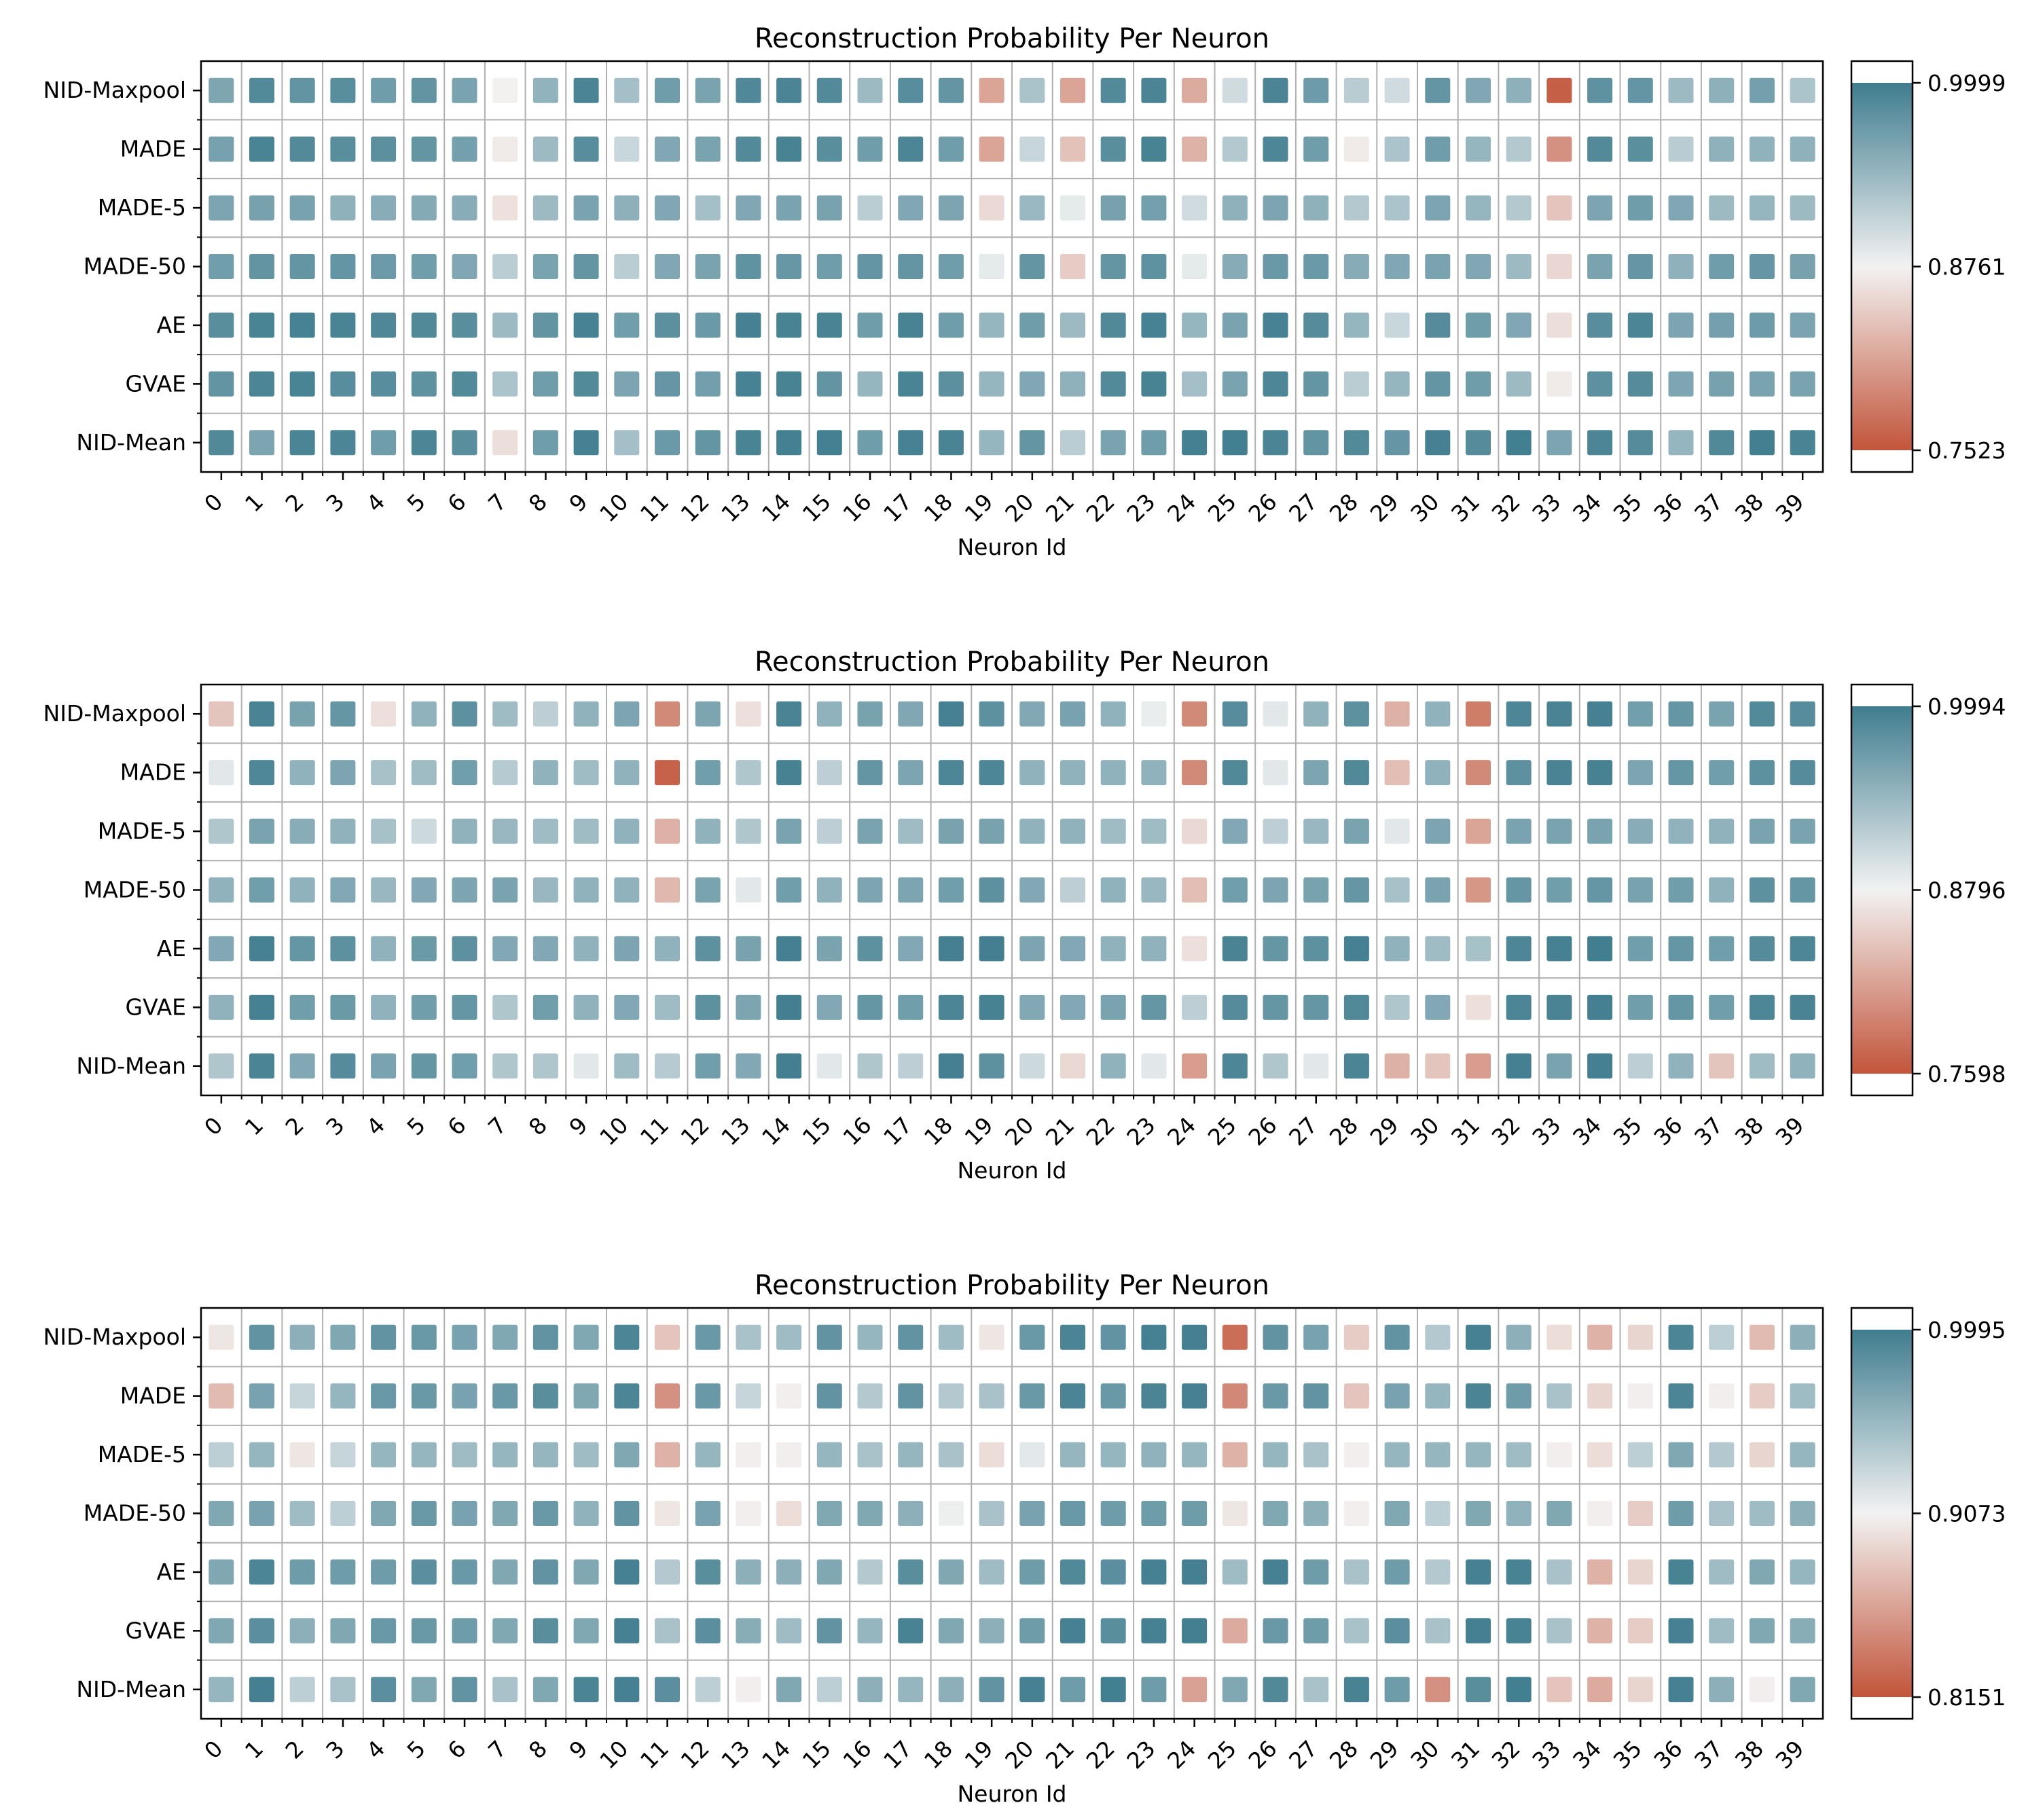 This screenshot has height=1820, width=2028. Describe the element at coordinates (1668, 1754) in the screenshot. I see `x-tick-label: 36` at that location.